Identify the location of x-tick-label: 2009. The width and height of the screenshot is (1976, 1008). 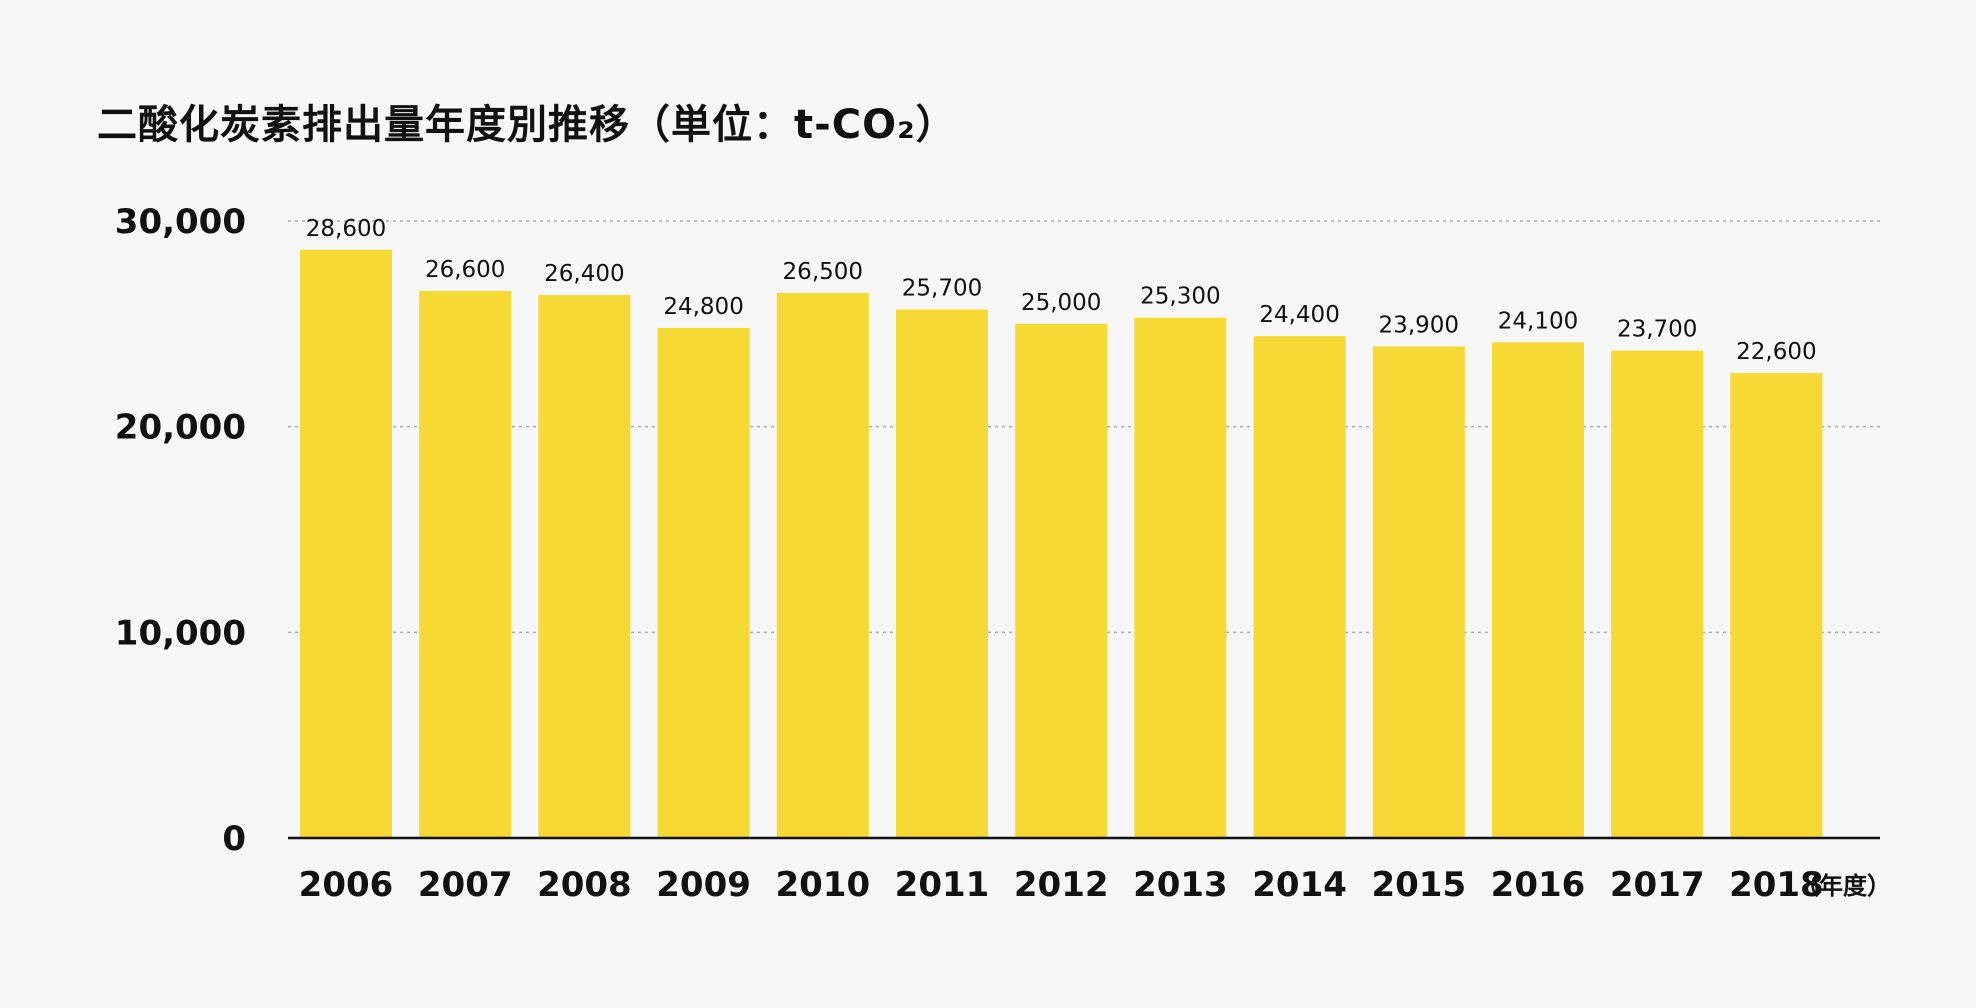
(703, 885).